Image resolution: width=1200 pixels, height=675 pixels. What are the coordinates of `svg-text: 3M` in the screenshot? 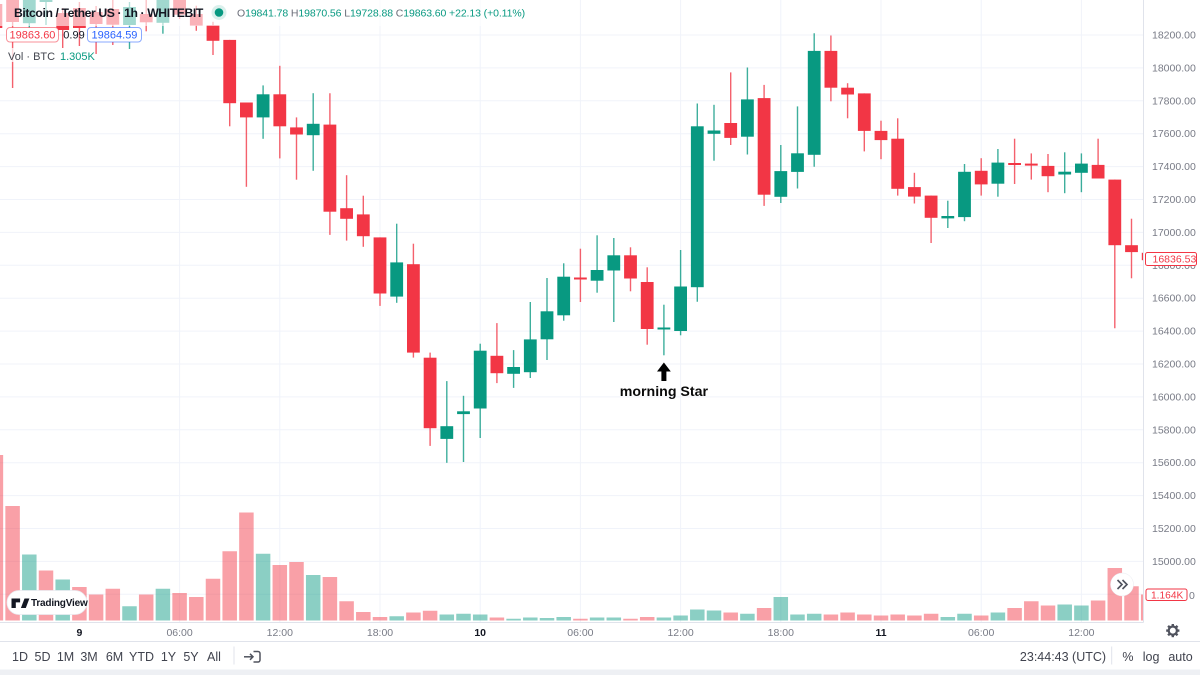 It's located at (88, 657).